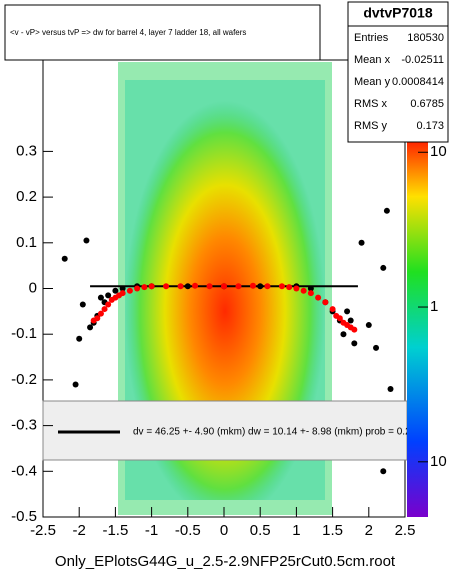  Describe the element at coordinates (296, 530) in the screenshot. I see `x-tick-label: 1` at that location.